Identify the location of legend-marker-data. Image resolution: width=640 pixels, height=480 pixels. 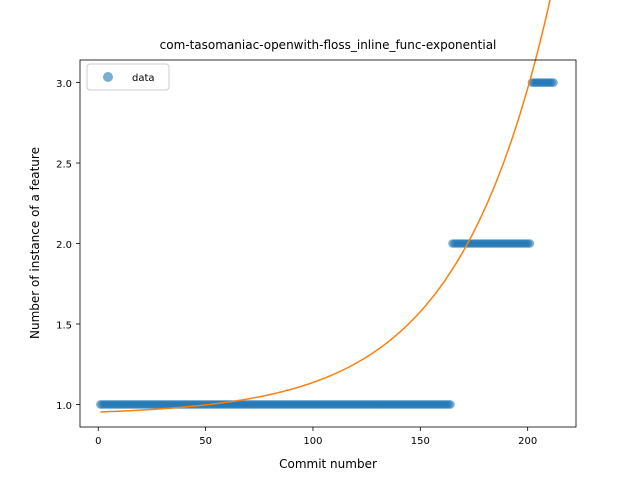
(108, 77).